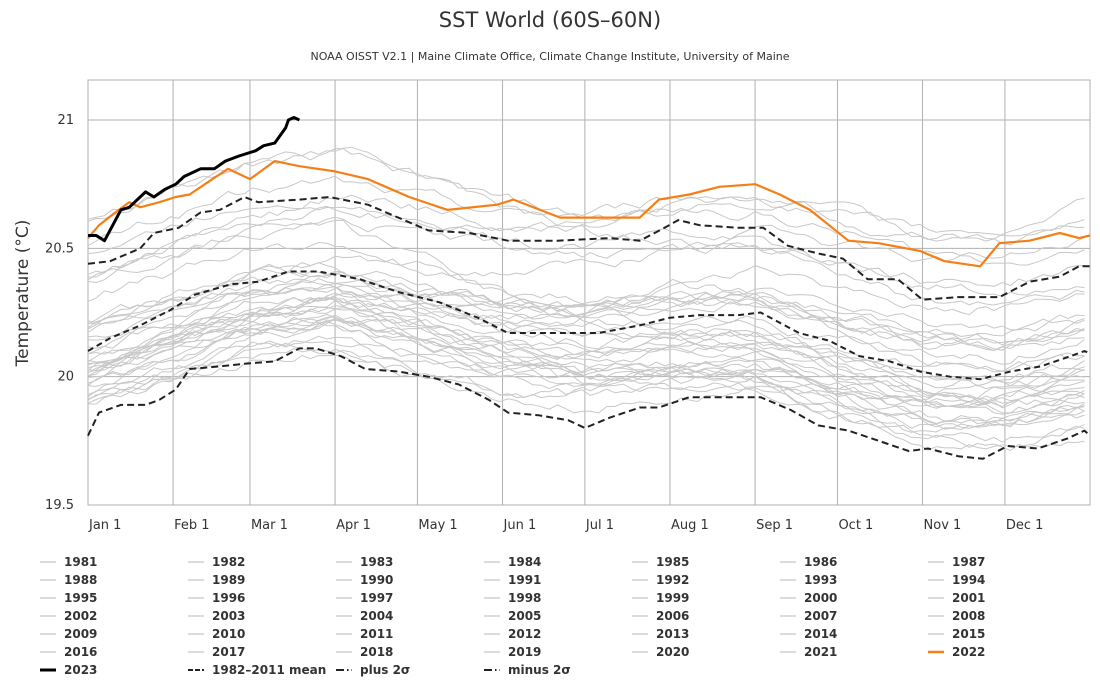  What do you see at coordinates (808, 634) in the screenshot?
I see `legend-item-2014: 2014` at bounding box center [808, 634].